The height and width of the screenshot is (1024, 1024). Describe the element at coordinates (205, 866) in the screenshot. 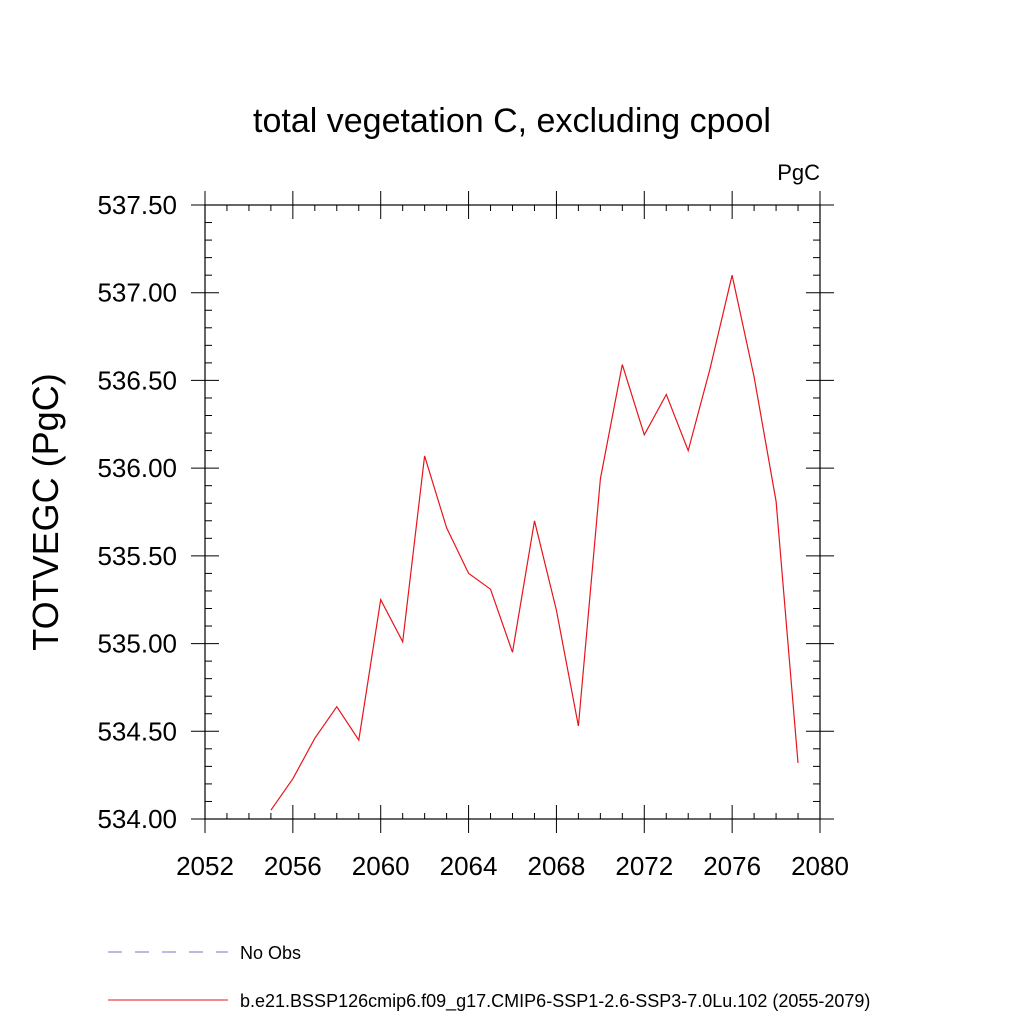

I see `x-tick-label: 2052` at that location.